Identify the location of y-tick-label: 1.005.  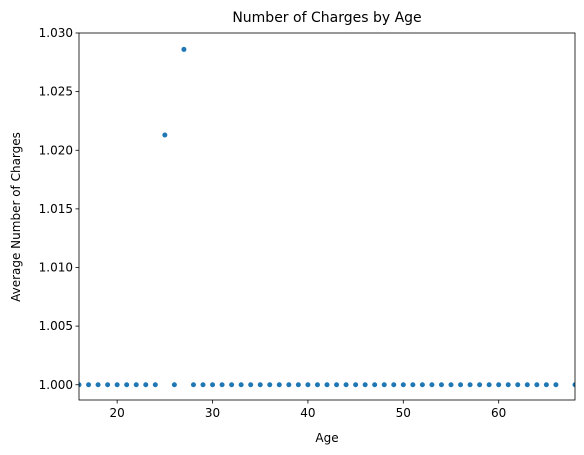
(56, 326).